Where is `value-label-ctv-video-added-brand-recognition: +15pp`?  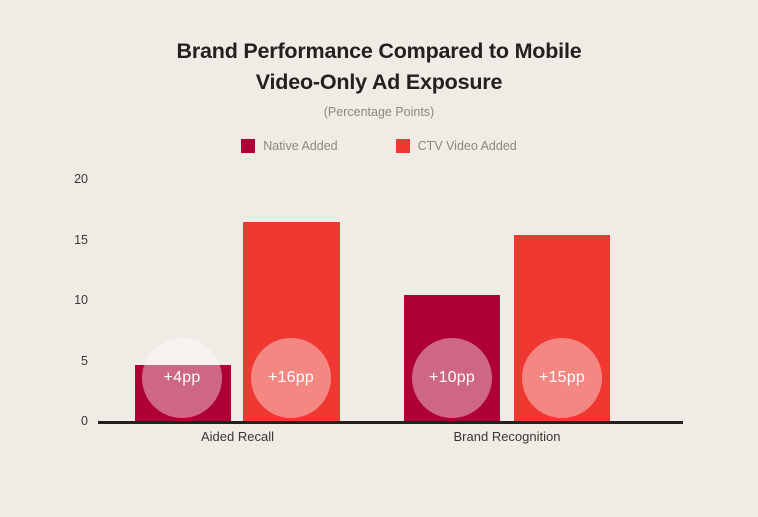
value-label-ctv-video-added-brand-recognition: +15pp is located at coordinates (562, 377).